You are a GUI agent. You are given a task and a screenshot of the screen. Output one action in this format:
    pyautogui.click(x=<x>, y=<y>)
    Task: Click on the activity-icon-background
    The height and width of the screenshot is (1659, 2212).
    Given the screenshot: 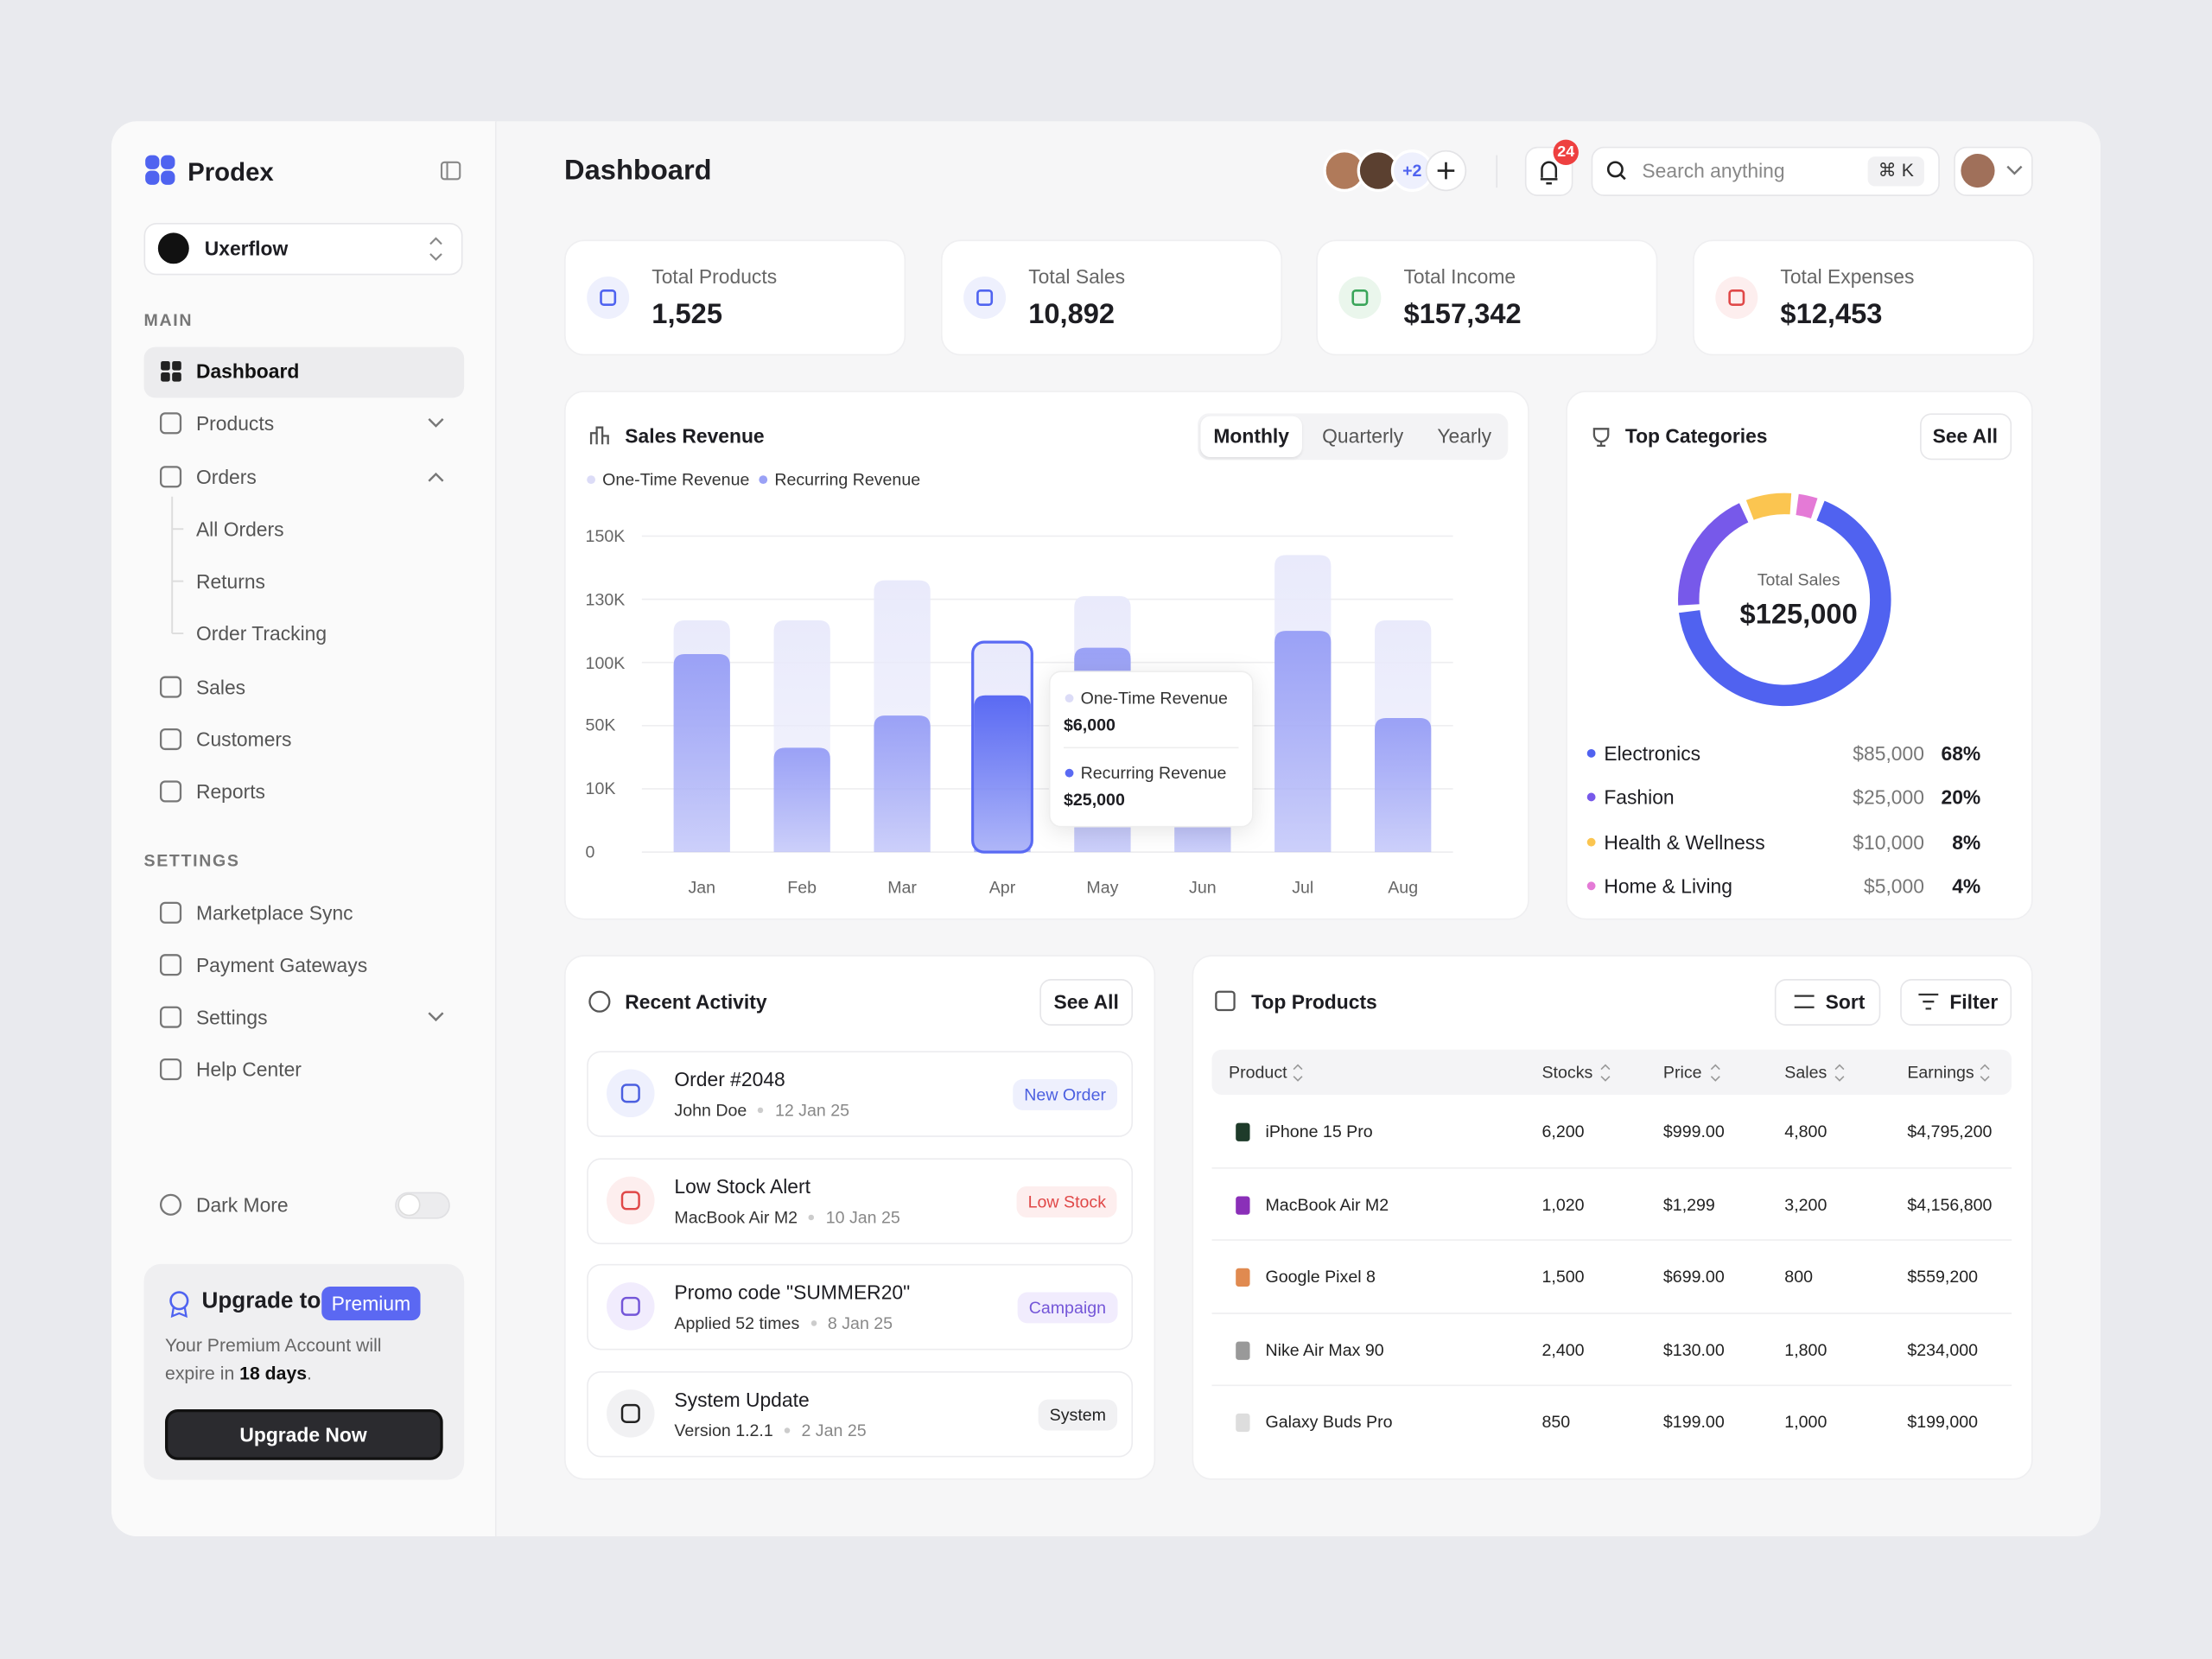 What is the action you would take?
    pyautogui.click(x=631, y=1306)
    